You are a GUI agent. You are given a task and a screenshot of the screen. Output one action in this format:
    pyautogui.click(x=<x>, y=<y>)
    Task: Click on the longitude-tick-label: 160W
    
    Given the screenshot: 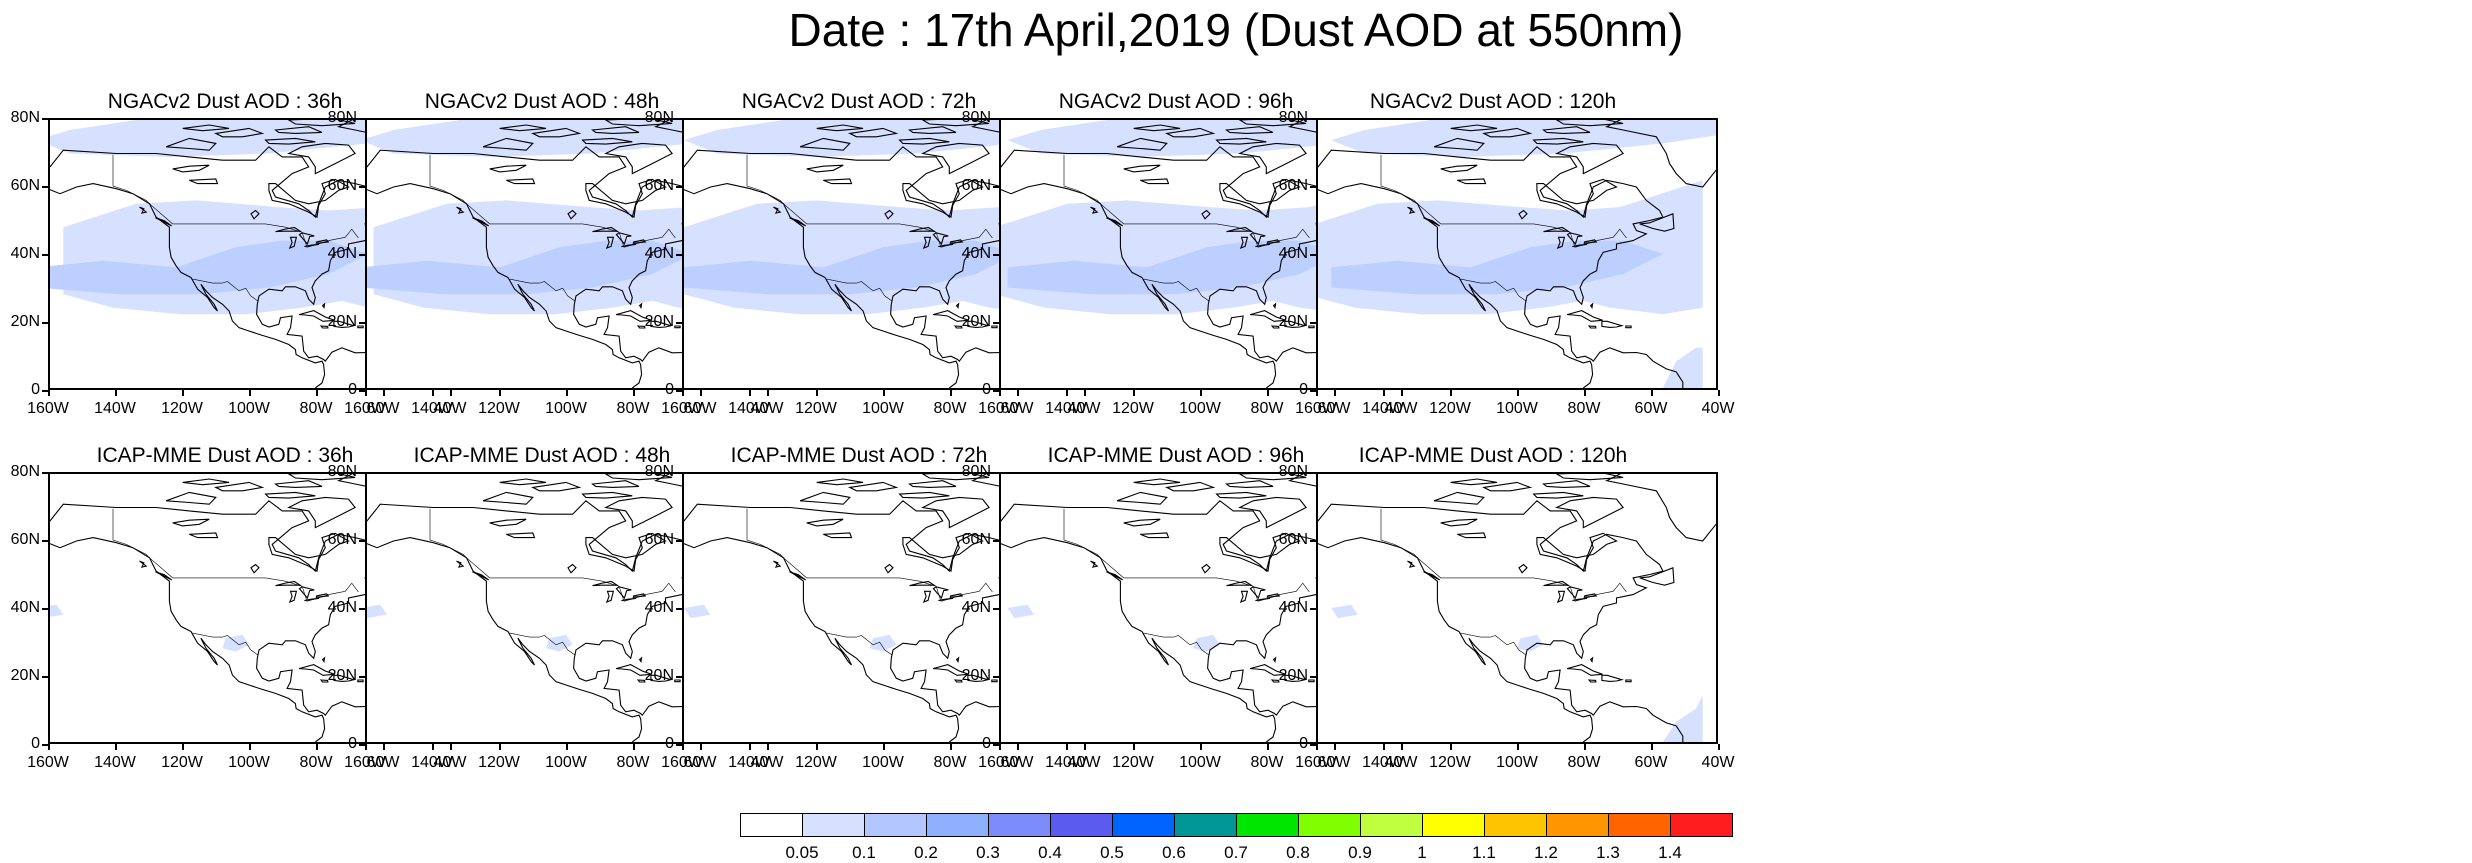 What is the action you would take?
    pyautogui.click(x=48, y=408)
    